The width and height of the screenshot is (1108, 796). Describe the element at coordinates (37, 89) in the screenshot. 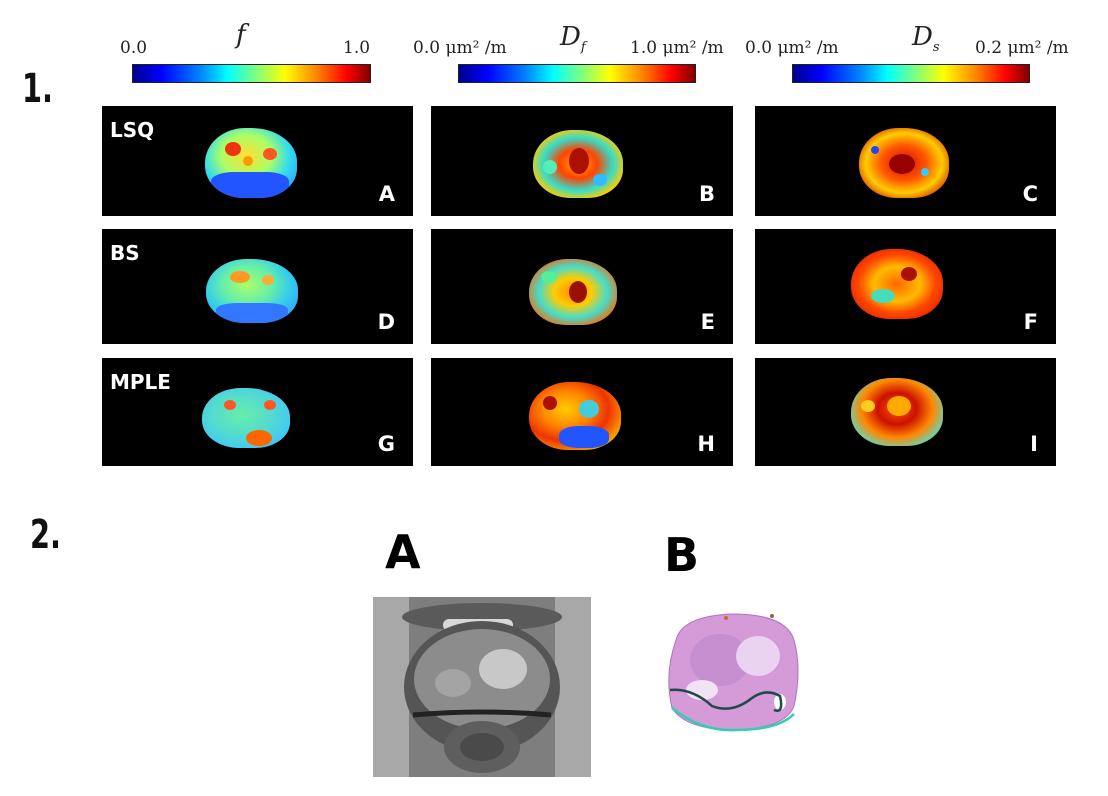

I see `section-1-label: 1.` at that location.